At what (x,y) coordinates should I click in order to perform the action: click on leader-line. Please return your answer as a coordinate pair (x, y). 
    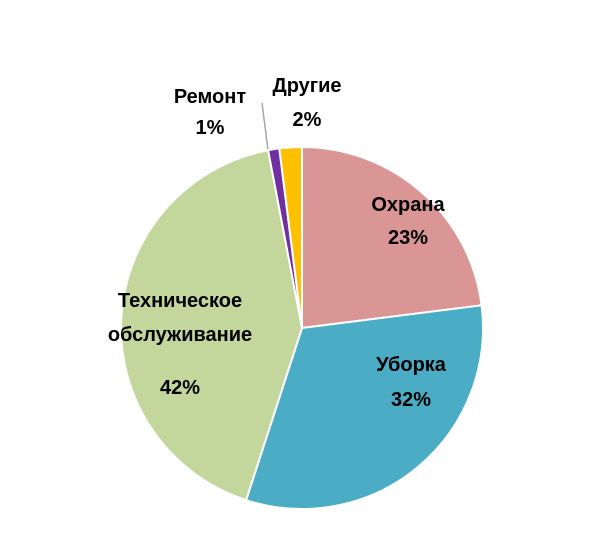
    Looking at the image, I should click on (265, 126).